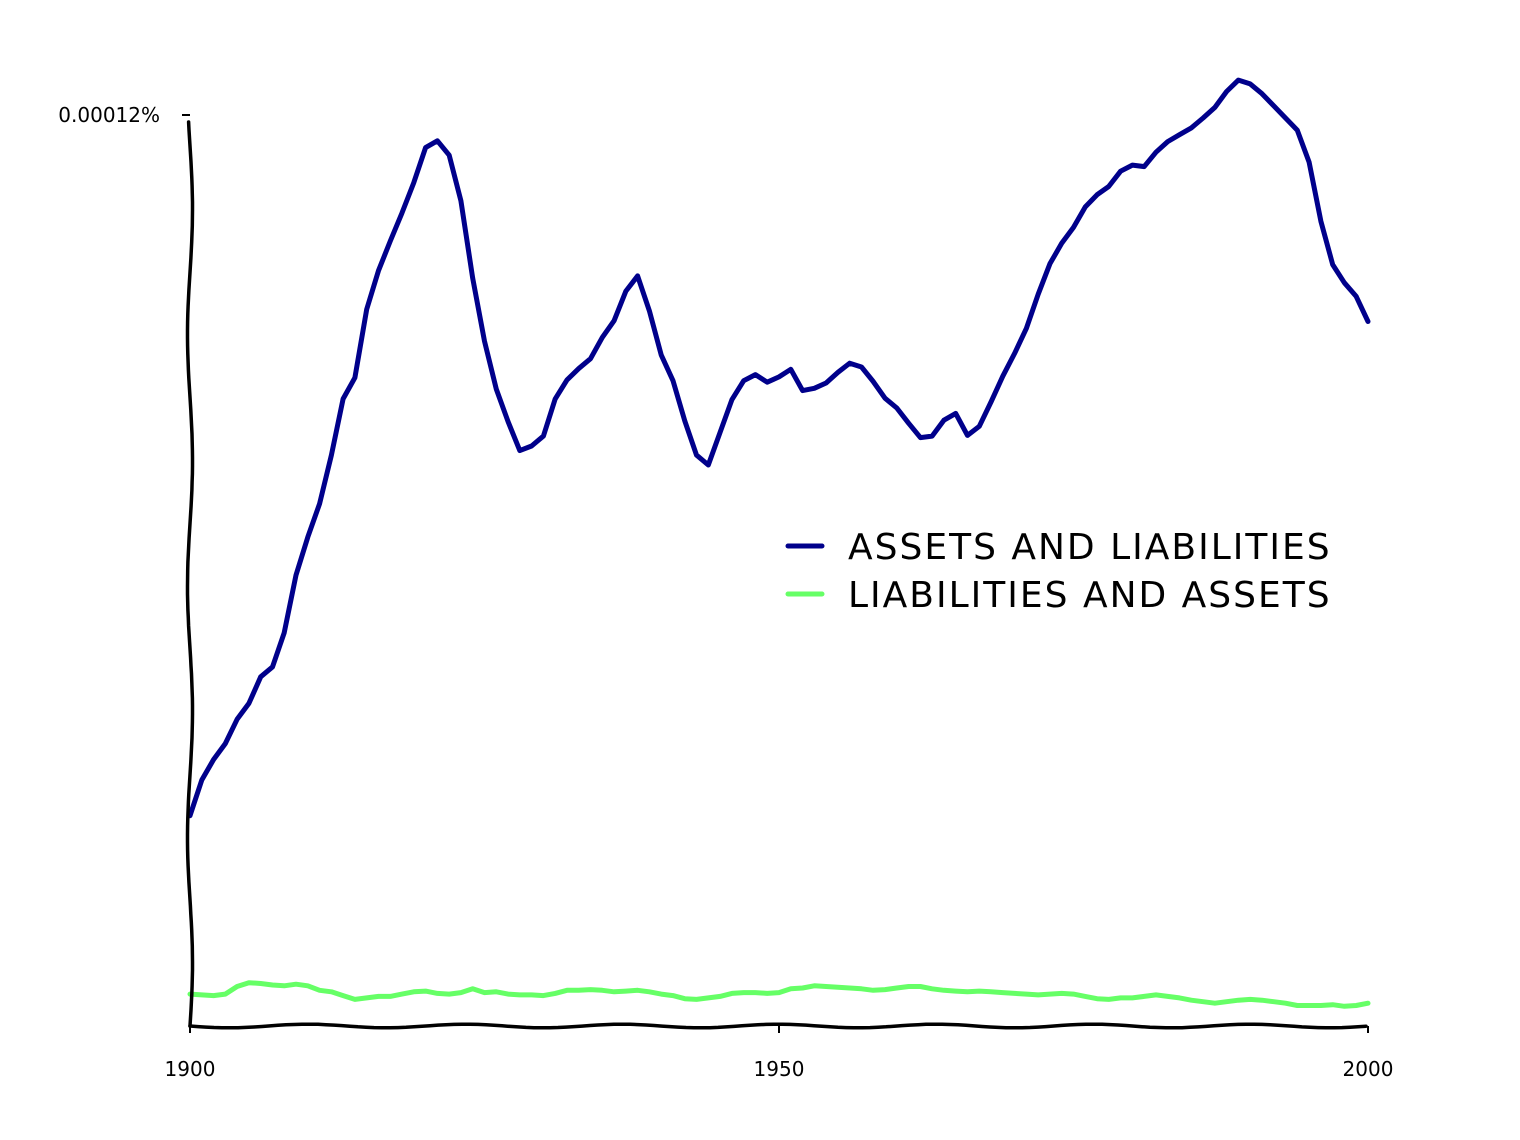 This screenshot has width=1520, height=1140. What do you see at coordinates (109, 115) in the screenshot?
I see `y-tick-label: 0.00012%` at bounding box center [109, 115].